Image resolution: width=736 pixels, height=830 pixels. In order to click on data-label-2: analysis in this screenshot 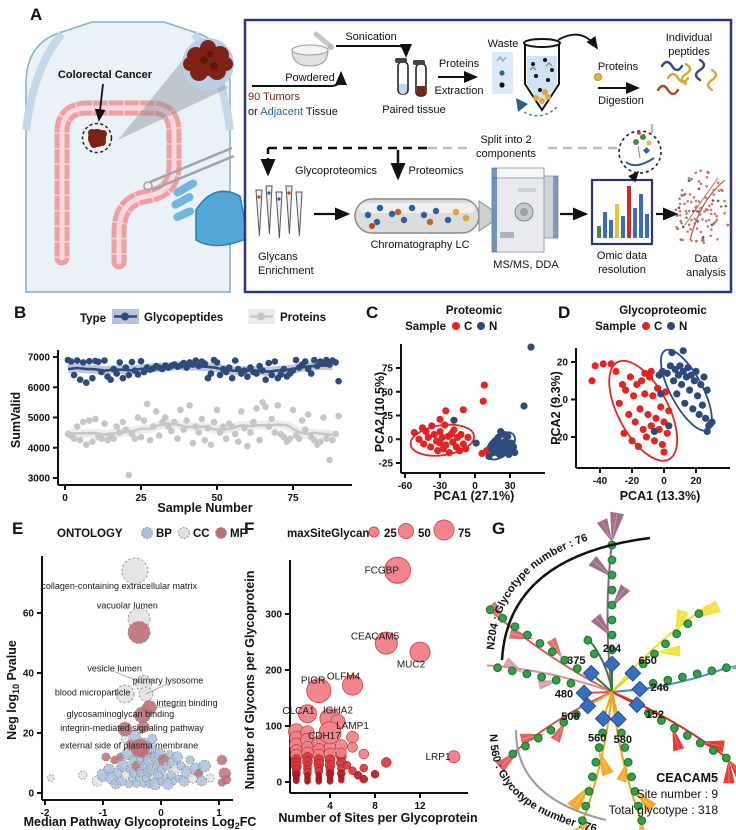, I will do `click(706, 273)`.